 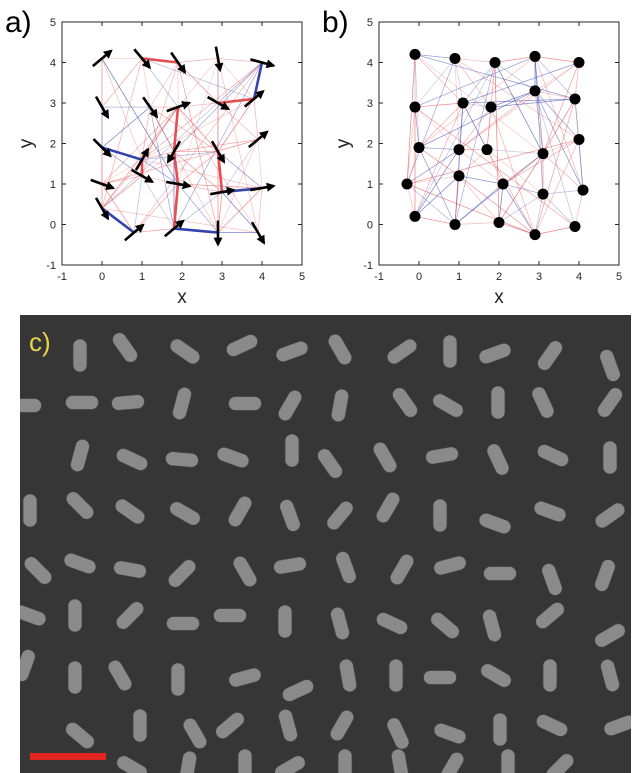 What do you see at coordinates (302, 277) in the screenshot?
I see `x-tick-label: 5` at bounding box center [302, 277].